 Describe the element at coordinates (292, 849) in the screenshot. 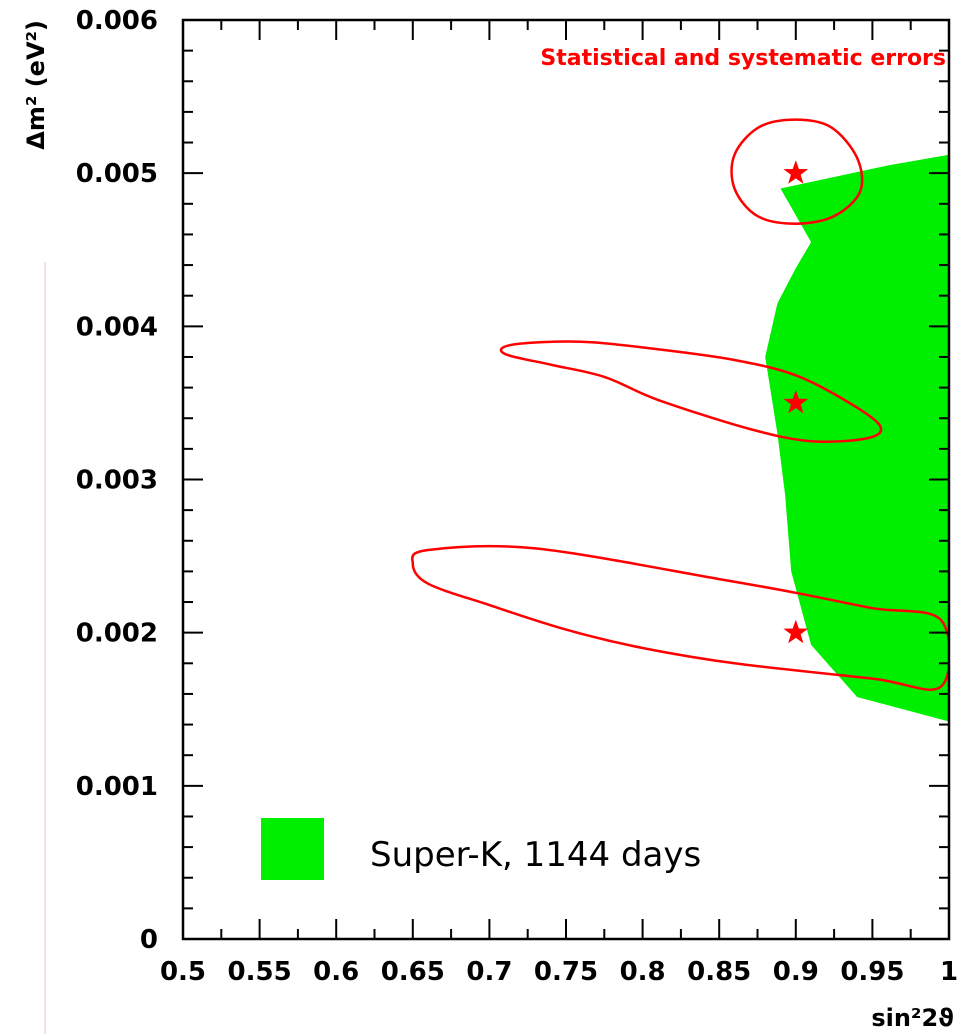

I see `legend-swatch-super-k` at that location.